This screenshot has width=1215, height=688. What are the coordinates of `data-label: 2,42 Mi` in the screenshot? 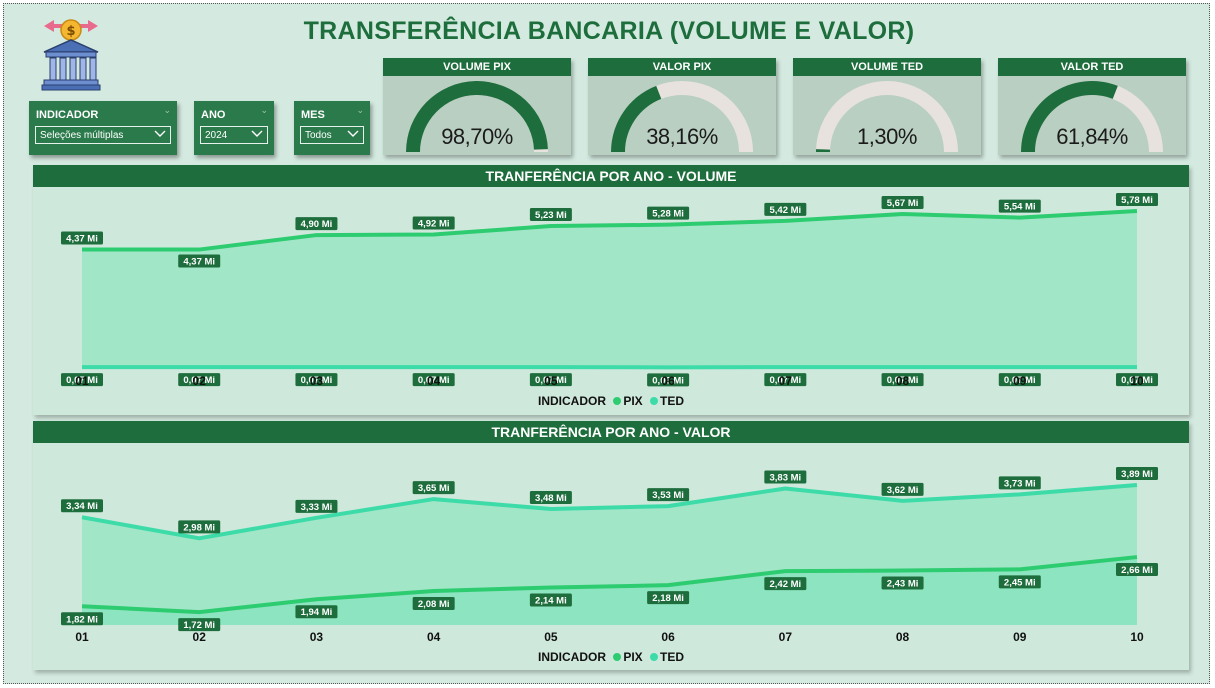 It's located at (785, 584).